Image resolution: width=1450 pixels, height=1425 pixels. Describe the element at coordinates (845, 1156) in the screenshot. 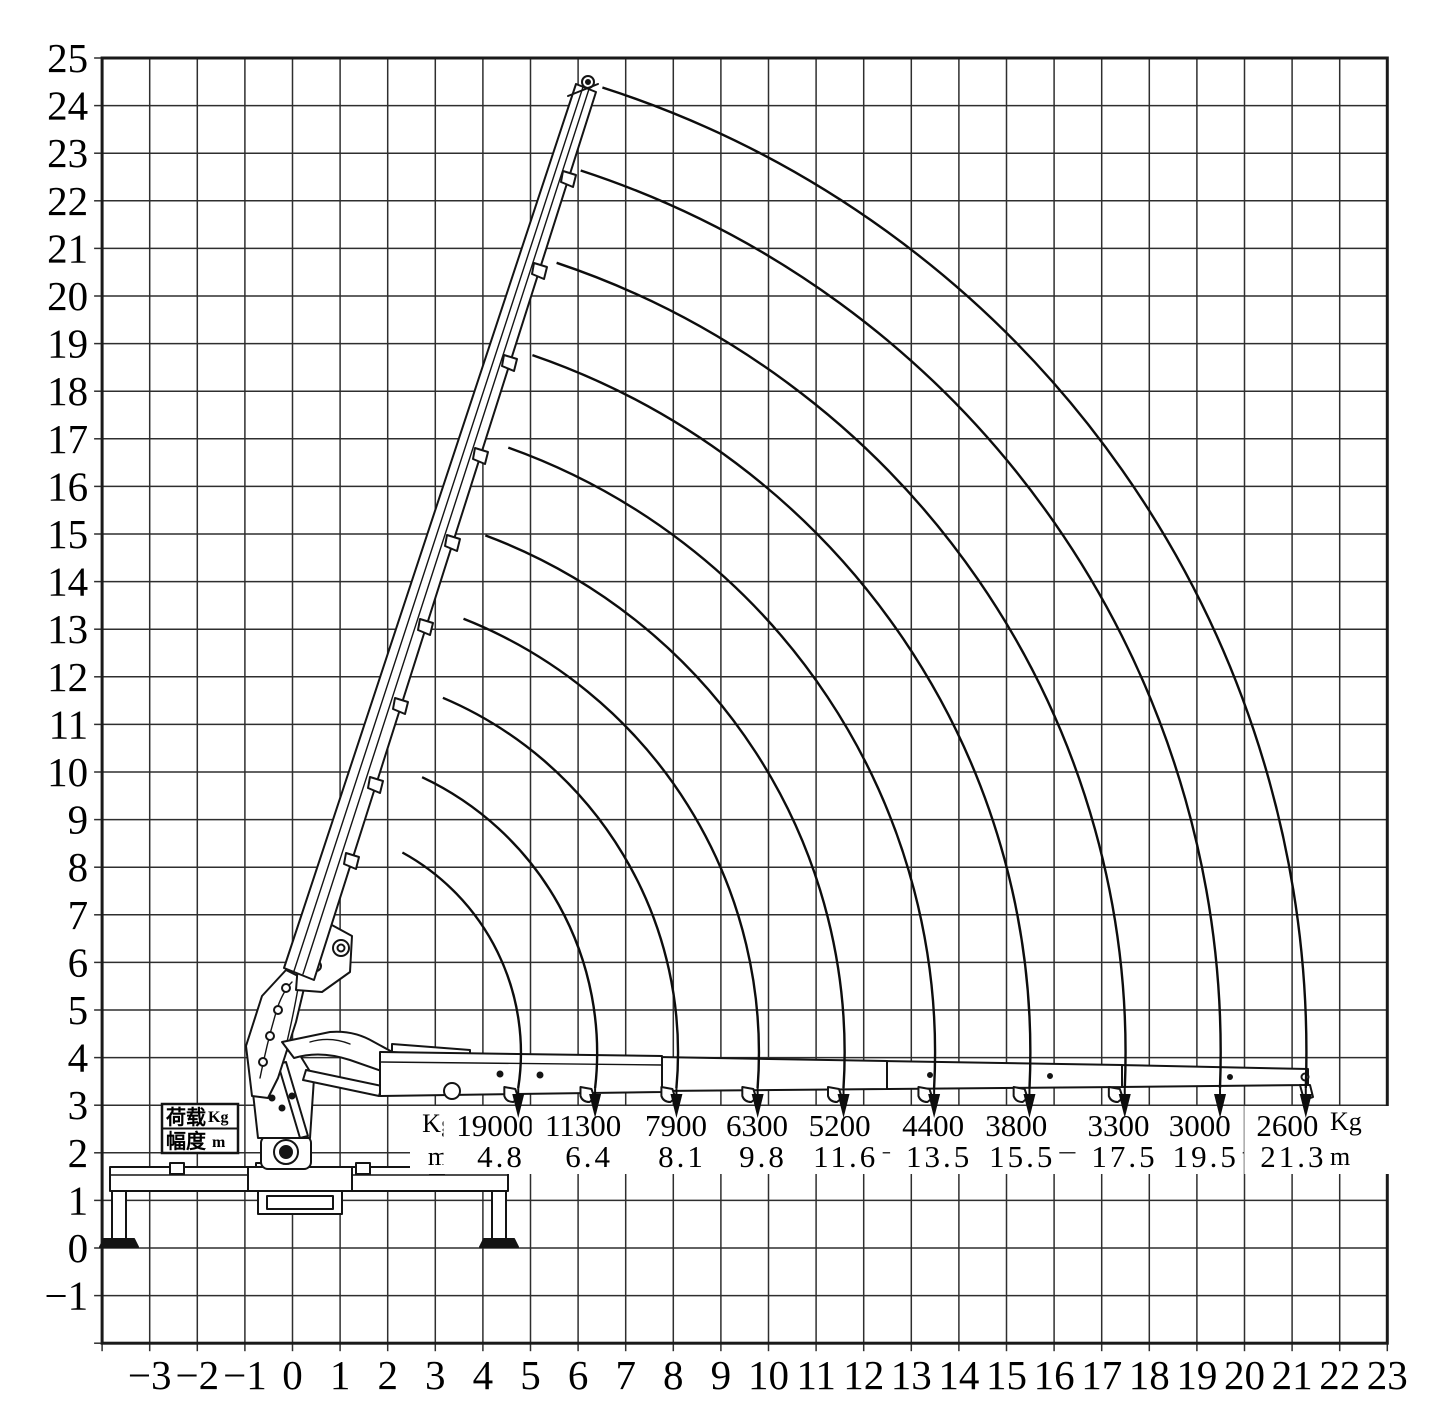

I see `capacity-m-value: 11.6` at that location.